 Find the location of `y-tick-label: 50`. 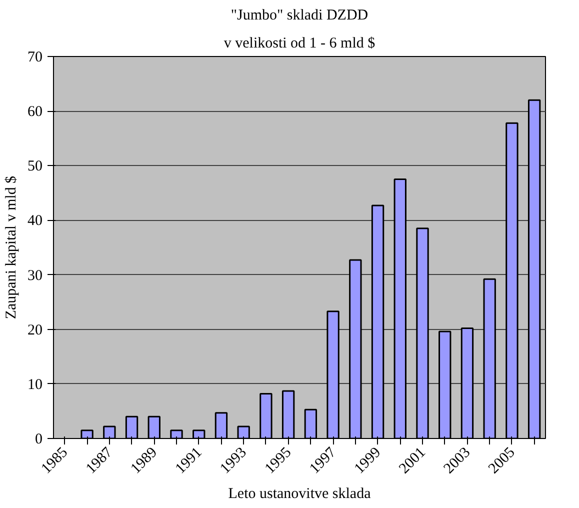

y-tick-label: 50 is located at coordinates (35, 166).